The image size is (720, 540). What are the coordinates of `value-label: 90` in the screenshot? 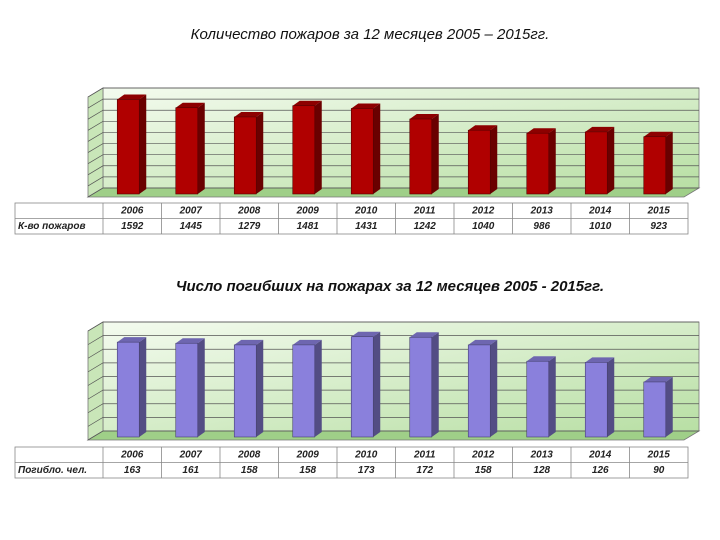 It's located at (659, 470).